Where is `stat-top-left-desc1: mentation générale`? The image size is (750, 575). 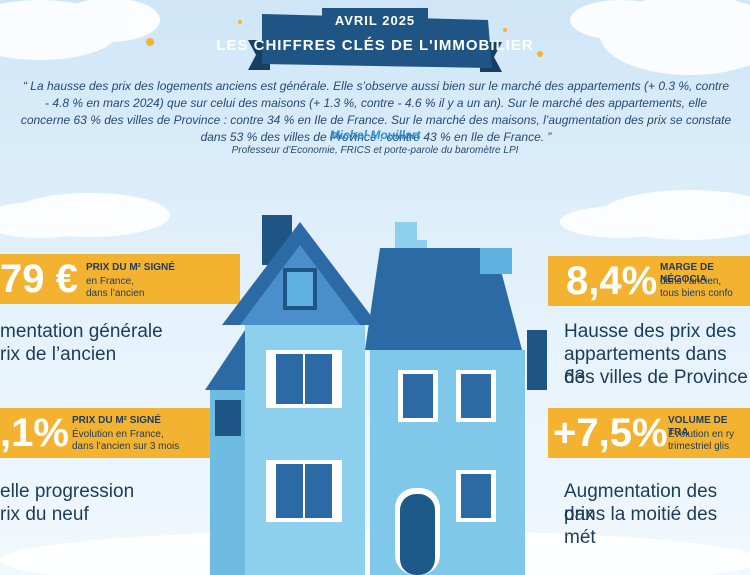 stat-top-left-desc1: mentation générale is located at coordinates (81, 331).